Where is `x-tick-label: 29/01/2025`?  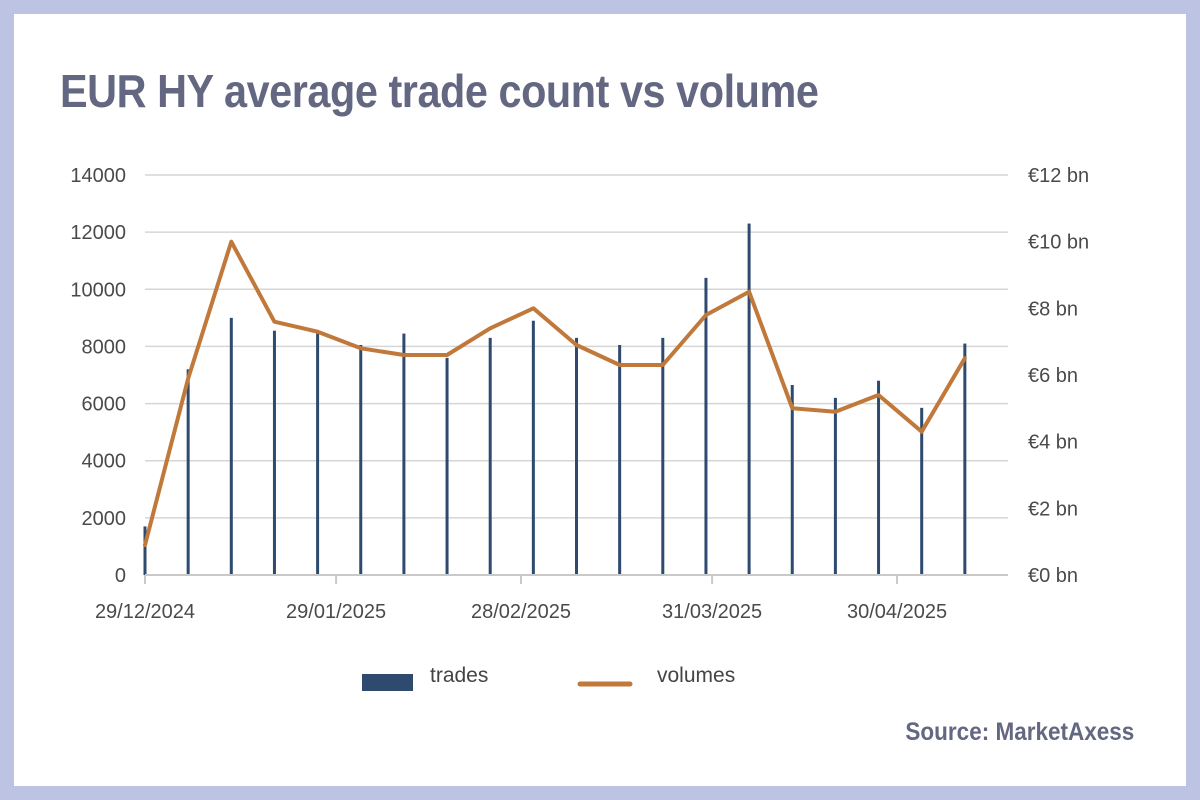
x-tick-label: 29/01/2025 is located at coordinates (336, 612).